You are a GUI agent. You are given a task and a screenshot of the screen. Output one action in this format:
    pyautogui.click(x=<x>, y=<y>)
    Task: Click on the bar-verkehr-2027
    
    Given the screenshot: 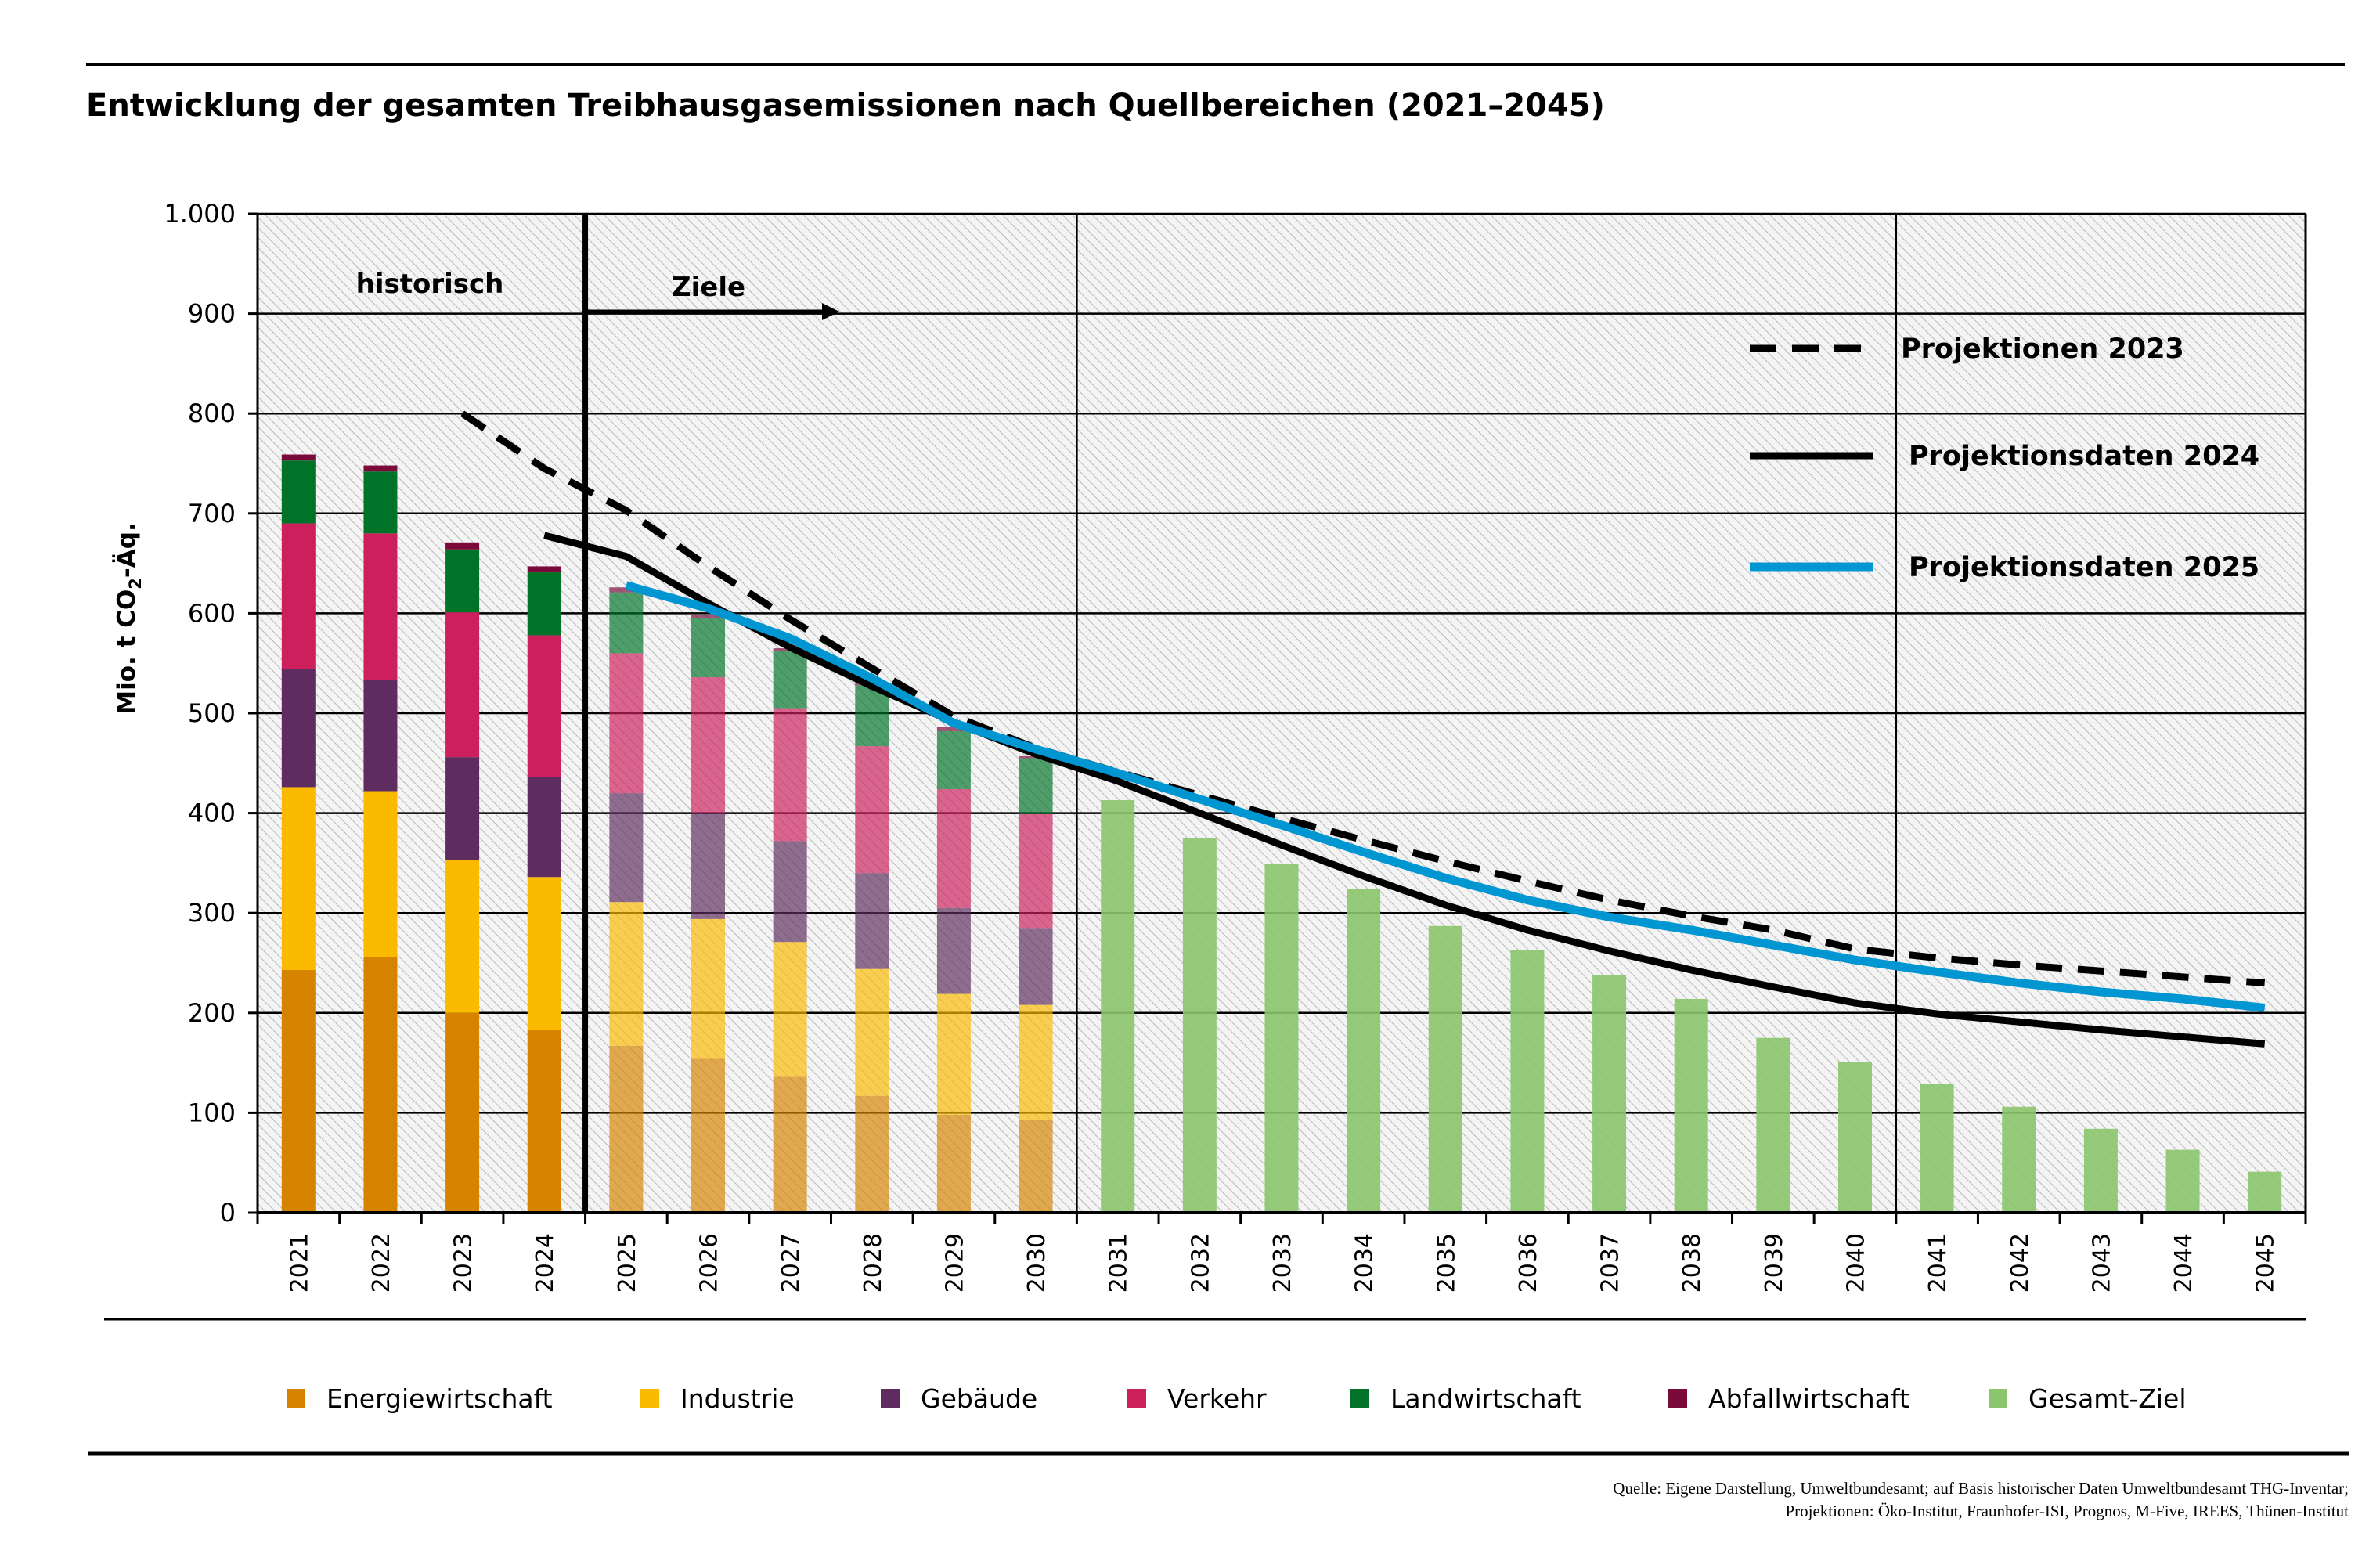 What is the action you would take?
    pyautogui.click(x=790, y=775)
    